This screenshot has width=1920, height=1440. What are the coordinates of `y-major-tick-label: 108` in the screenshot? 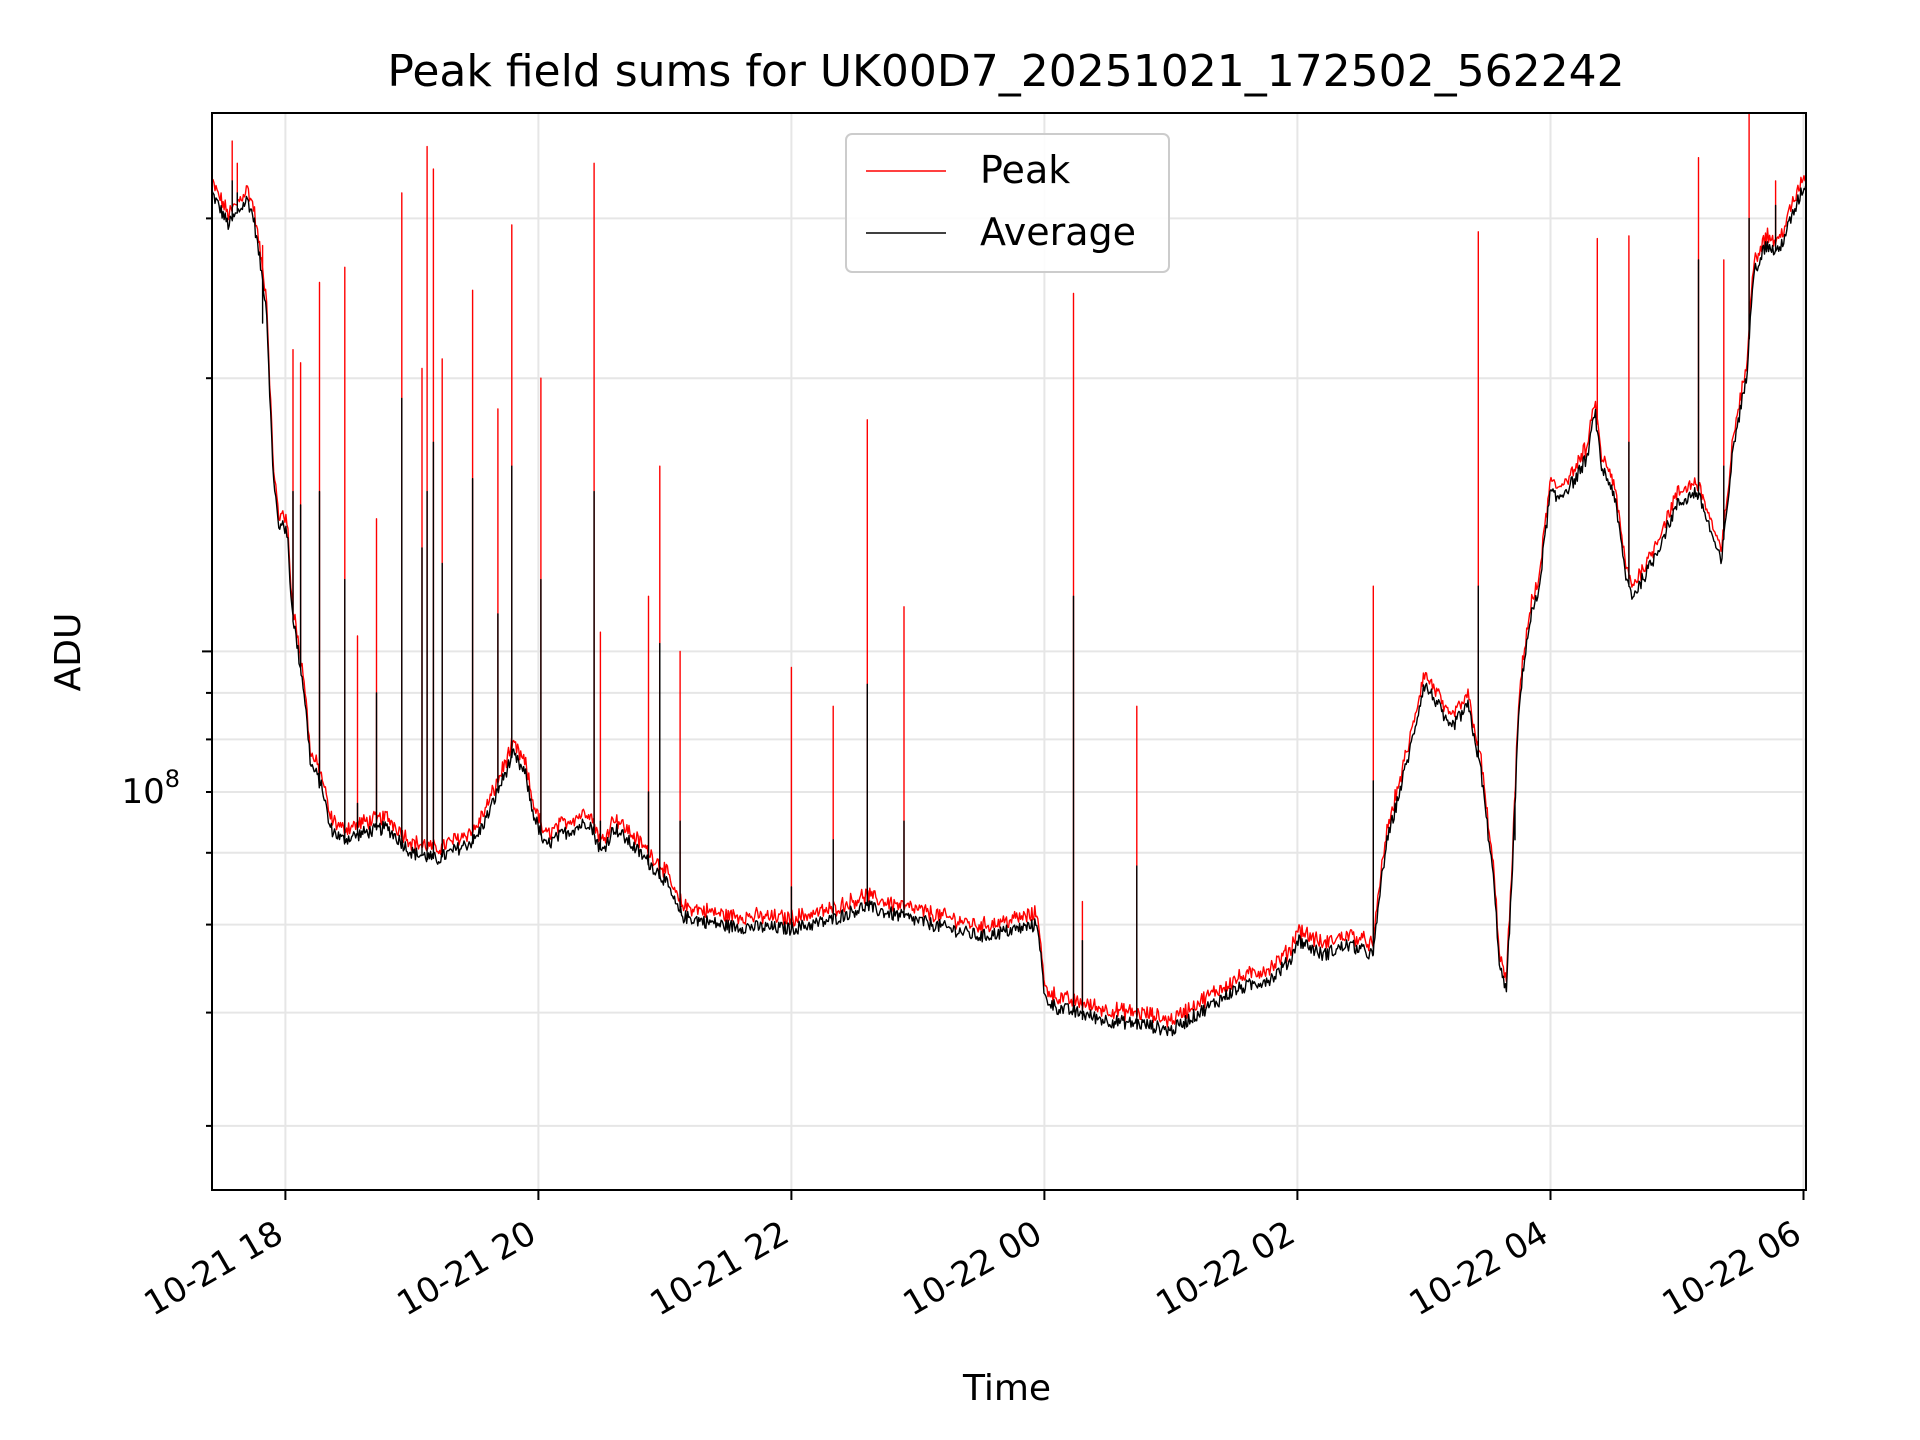 It's located at (150, 788).